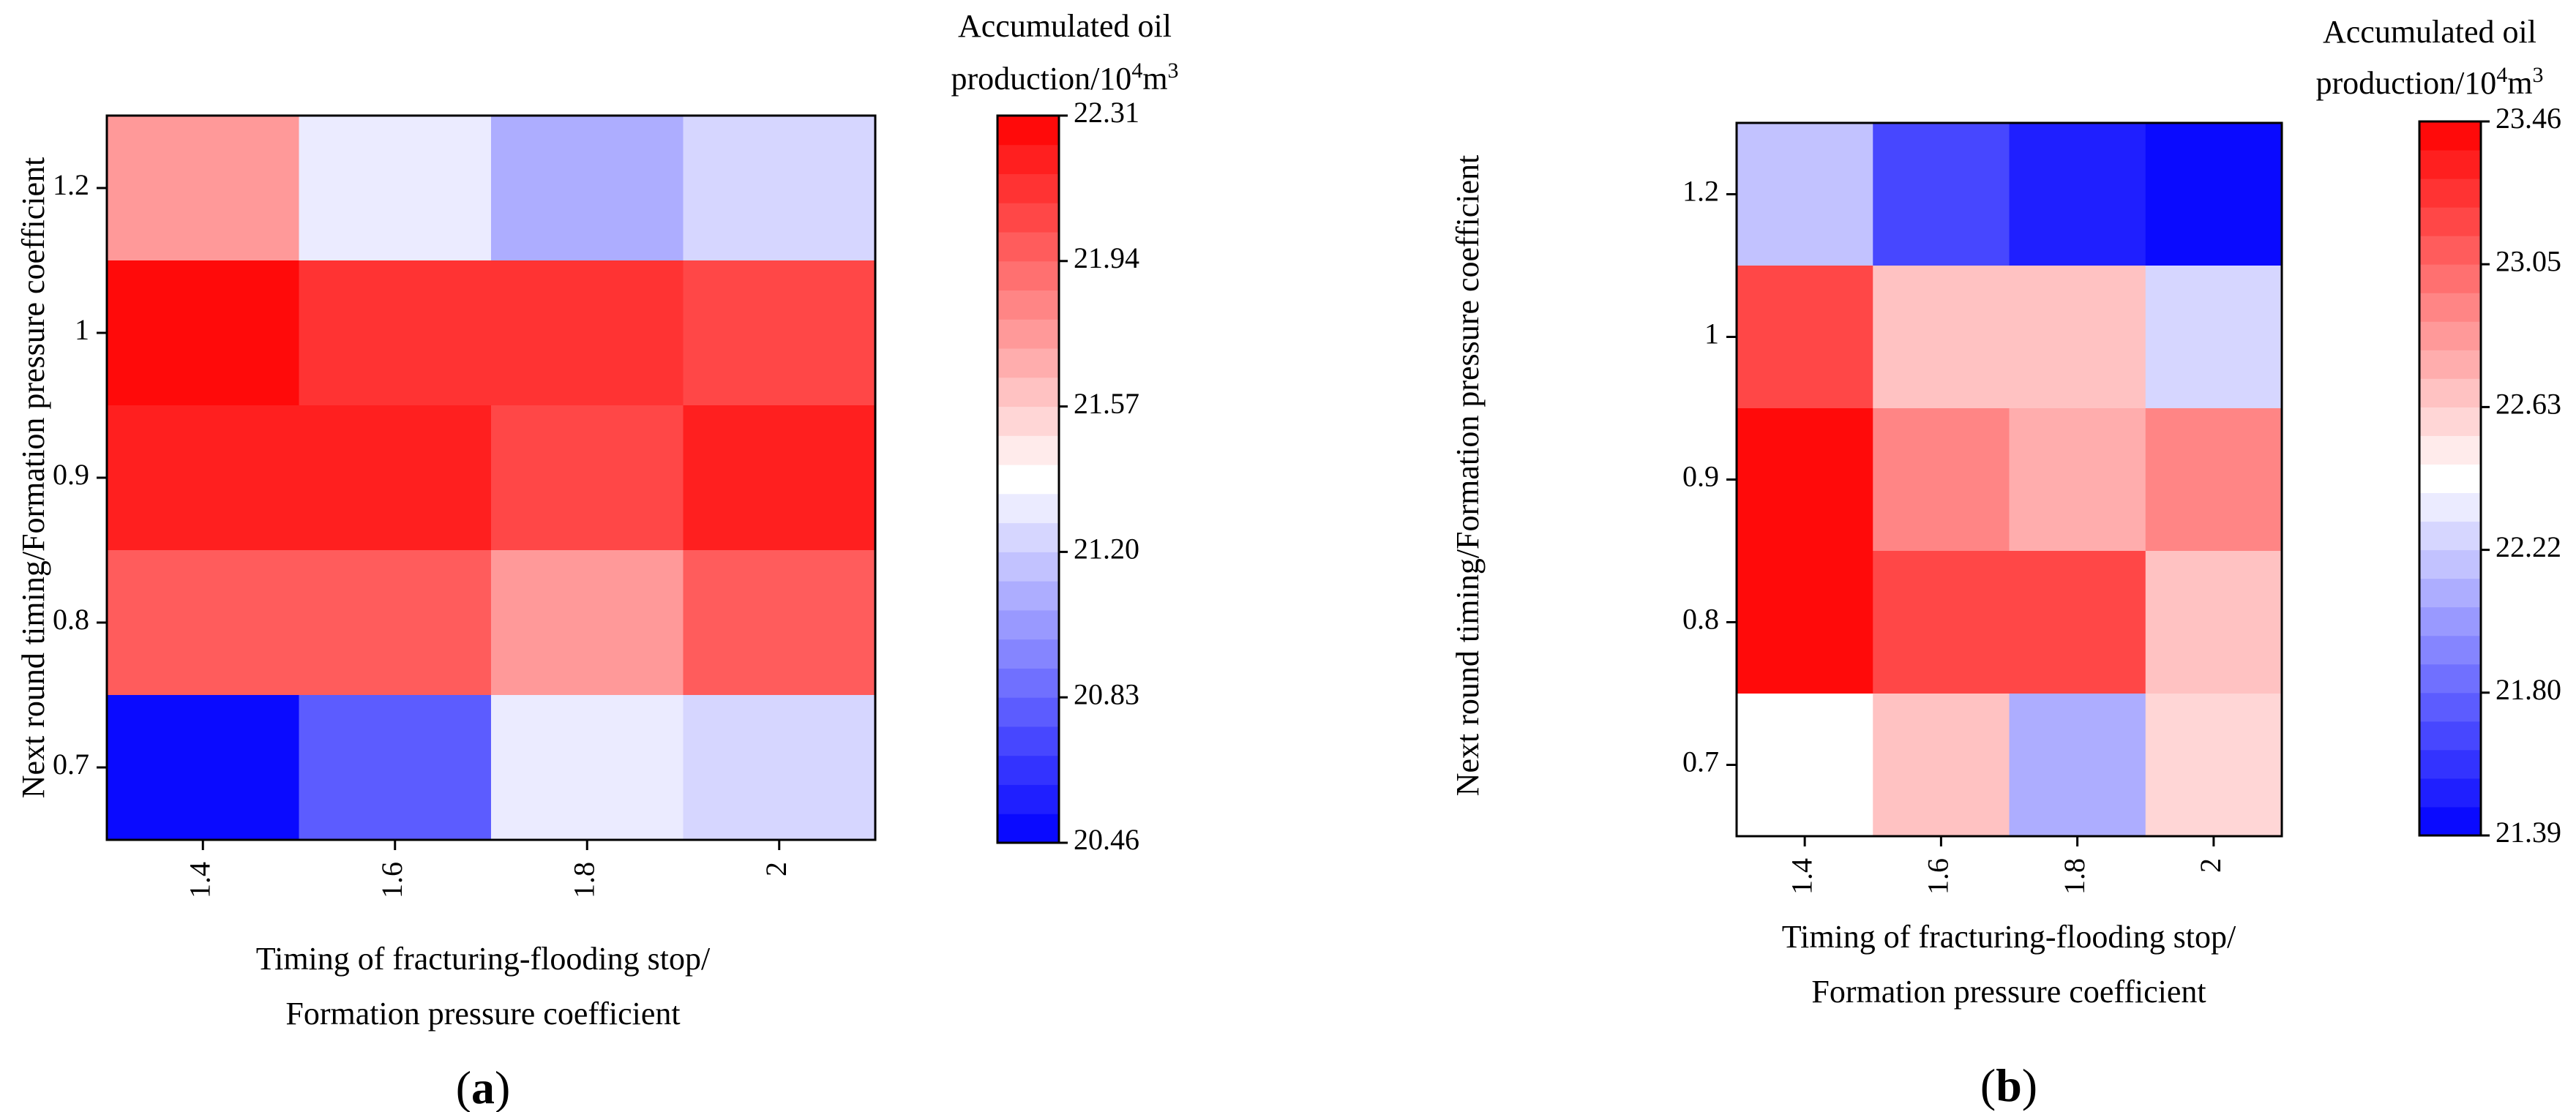  What do you see at coordinates (1106, 693) in the screenshot?
I see `colorbar-tick-label: 20.83` at bounding box center [1106, 693].